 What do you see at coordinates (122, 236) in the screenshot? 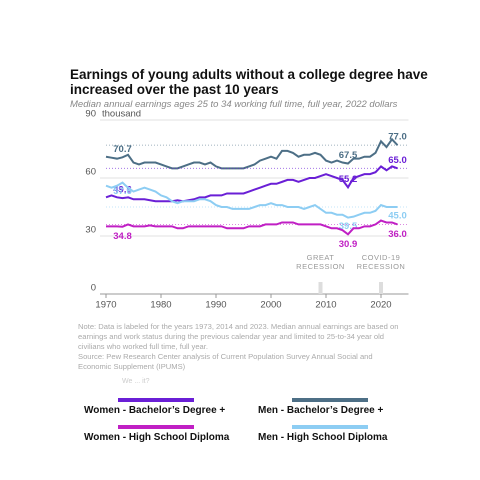
I see `data-label: 34.8` at bounding box center [122, 236].